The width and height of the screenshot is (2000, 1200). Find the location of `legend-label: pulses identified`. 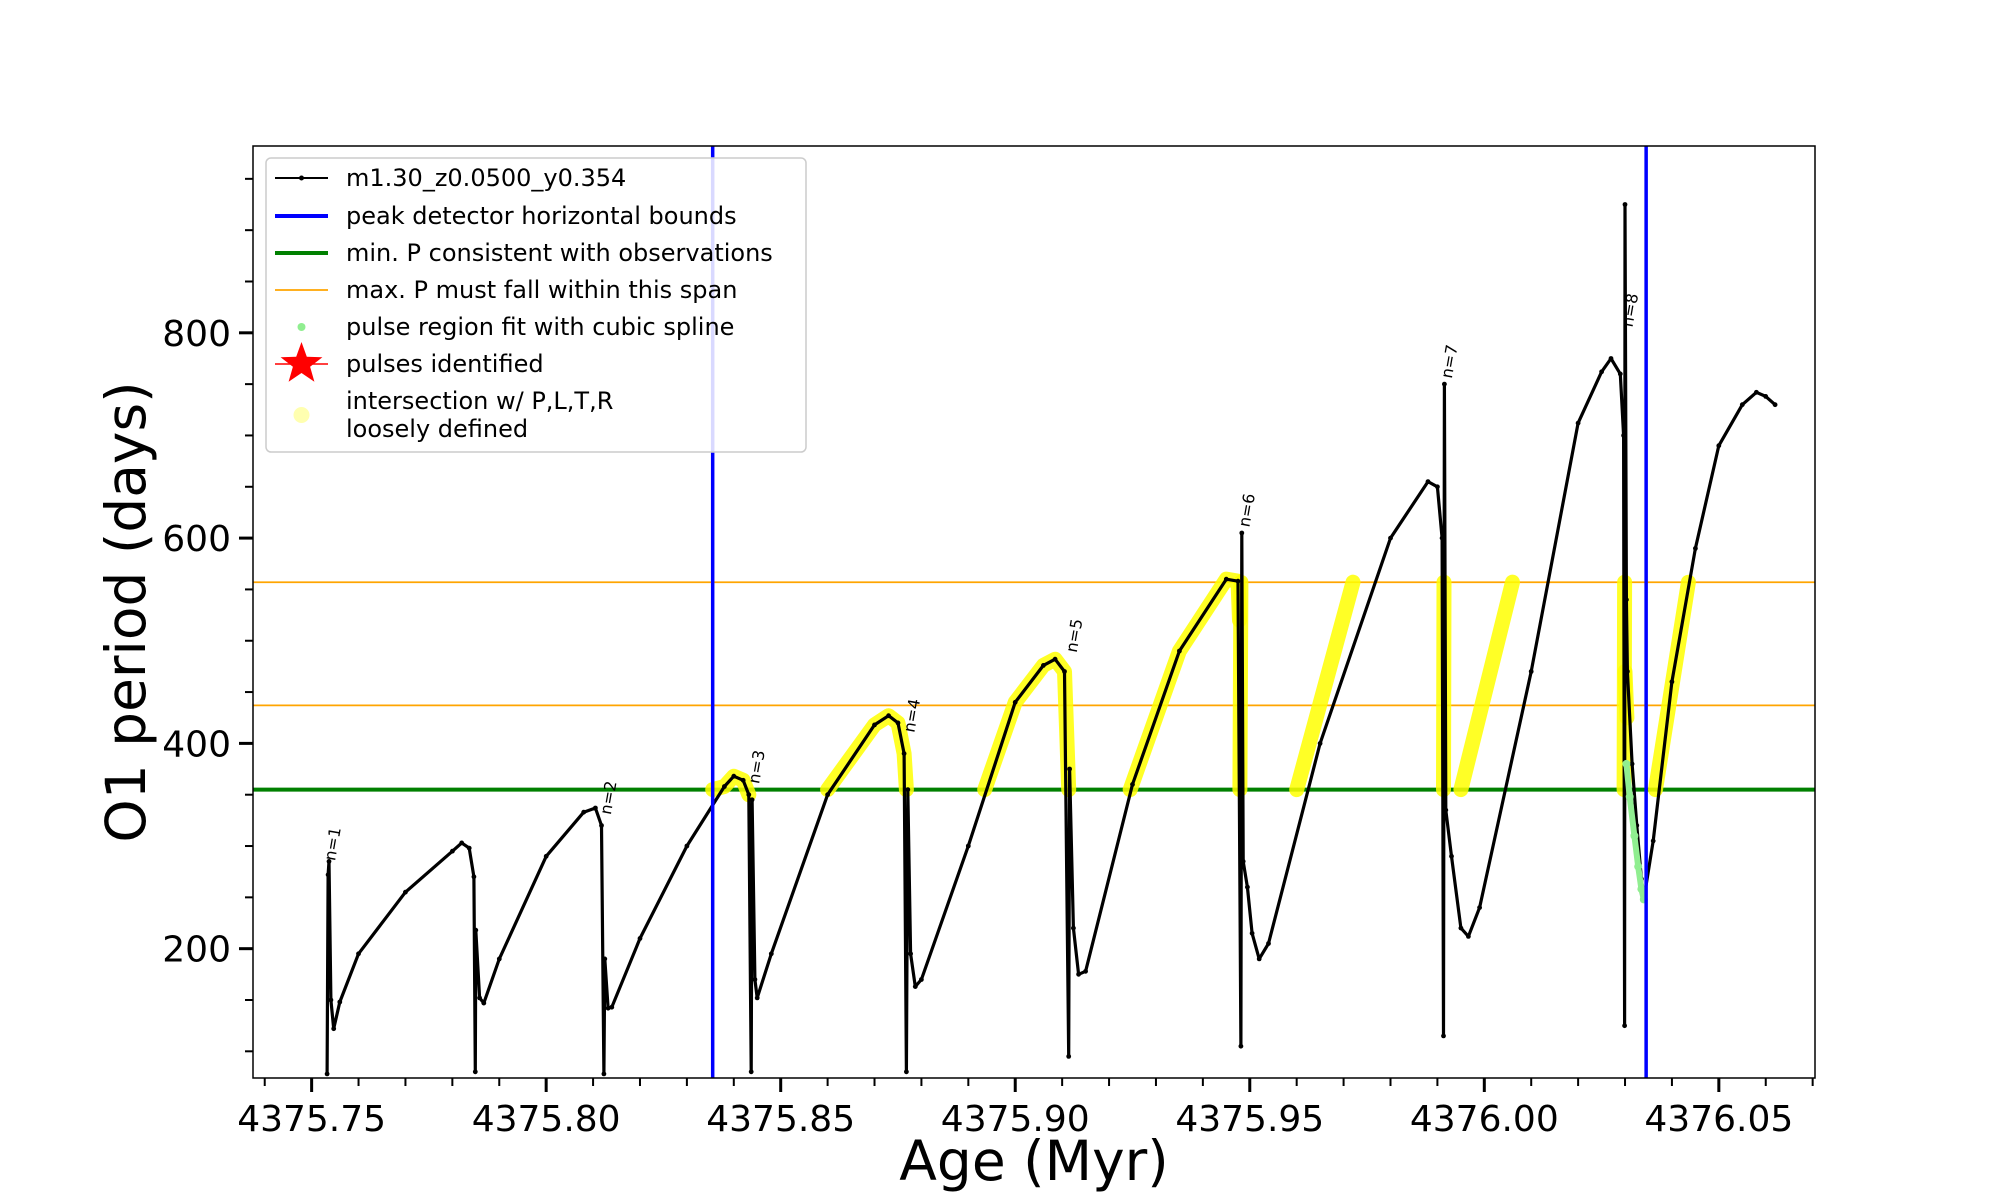

legend-label: pulses identified is located at coordinates (445, 364).